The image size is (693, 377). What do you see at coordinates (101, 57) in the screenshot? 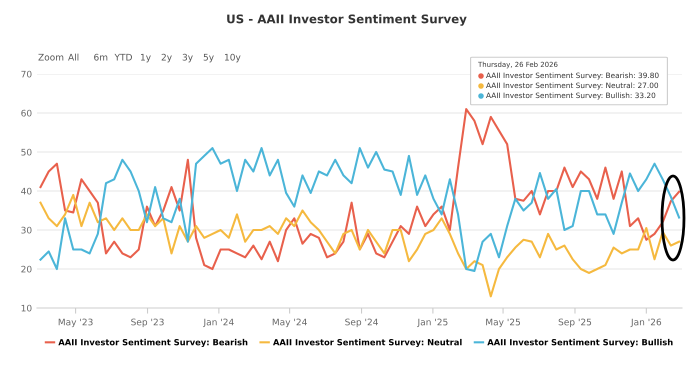
I see `text: 6m` at bounding box center [101, 57].